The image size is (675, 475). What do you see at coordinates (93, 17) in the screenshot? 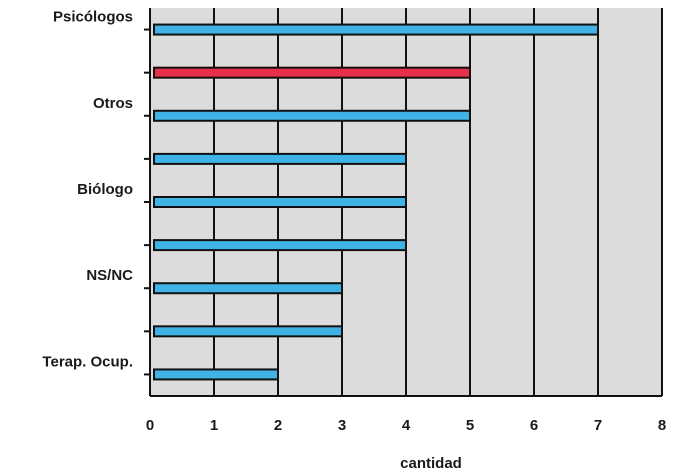
I see `y-category-label: Psicólogos` at bounding box center [93, 17].